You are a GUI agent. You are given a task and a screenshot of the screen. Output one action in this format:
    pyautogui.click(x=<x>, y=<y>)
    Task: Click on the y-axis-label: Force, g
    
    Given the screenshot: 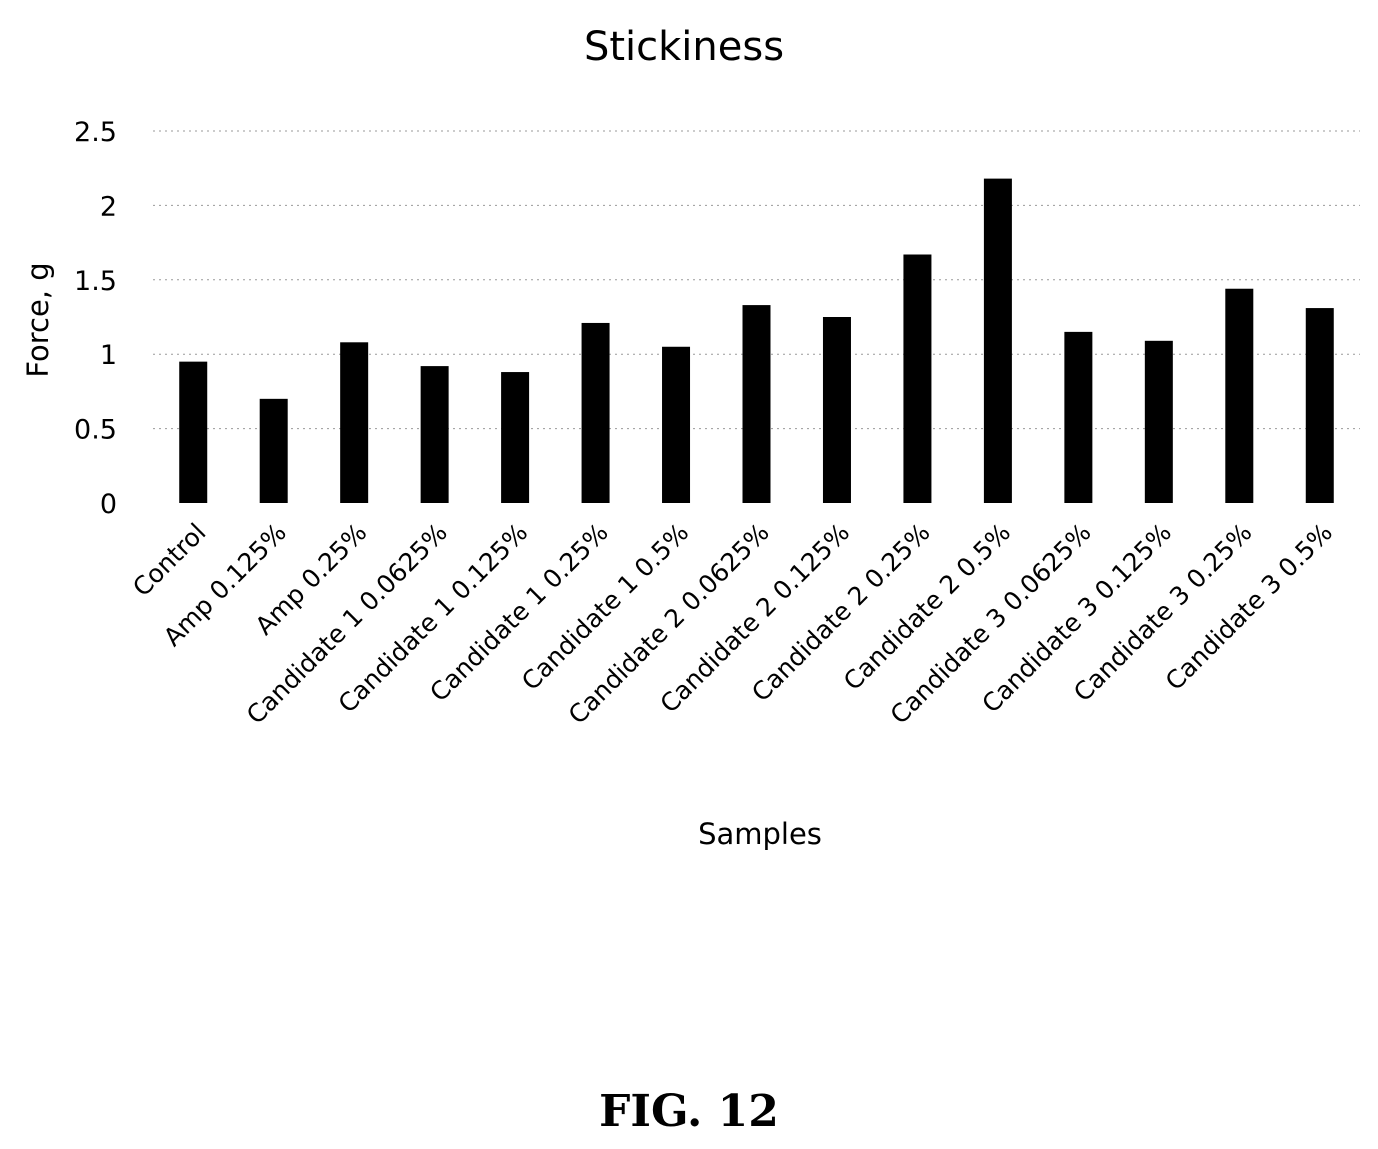 What is the action you would take?
    pyautogui.click(x=38, y=319)
    